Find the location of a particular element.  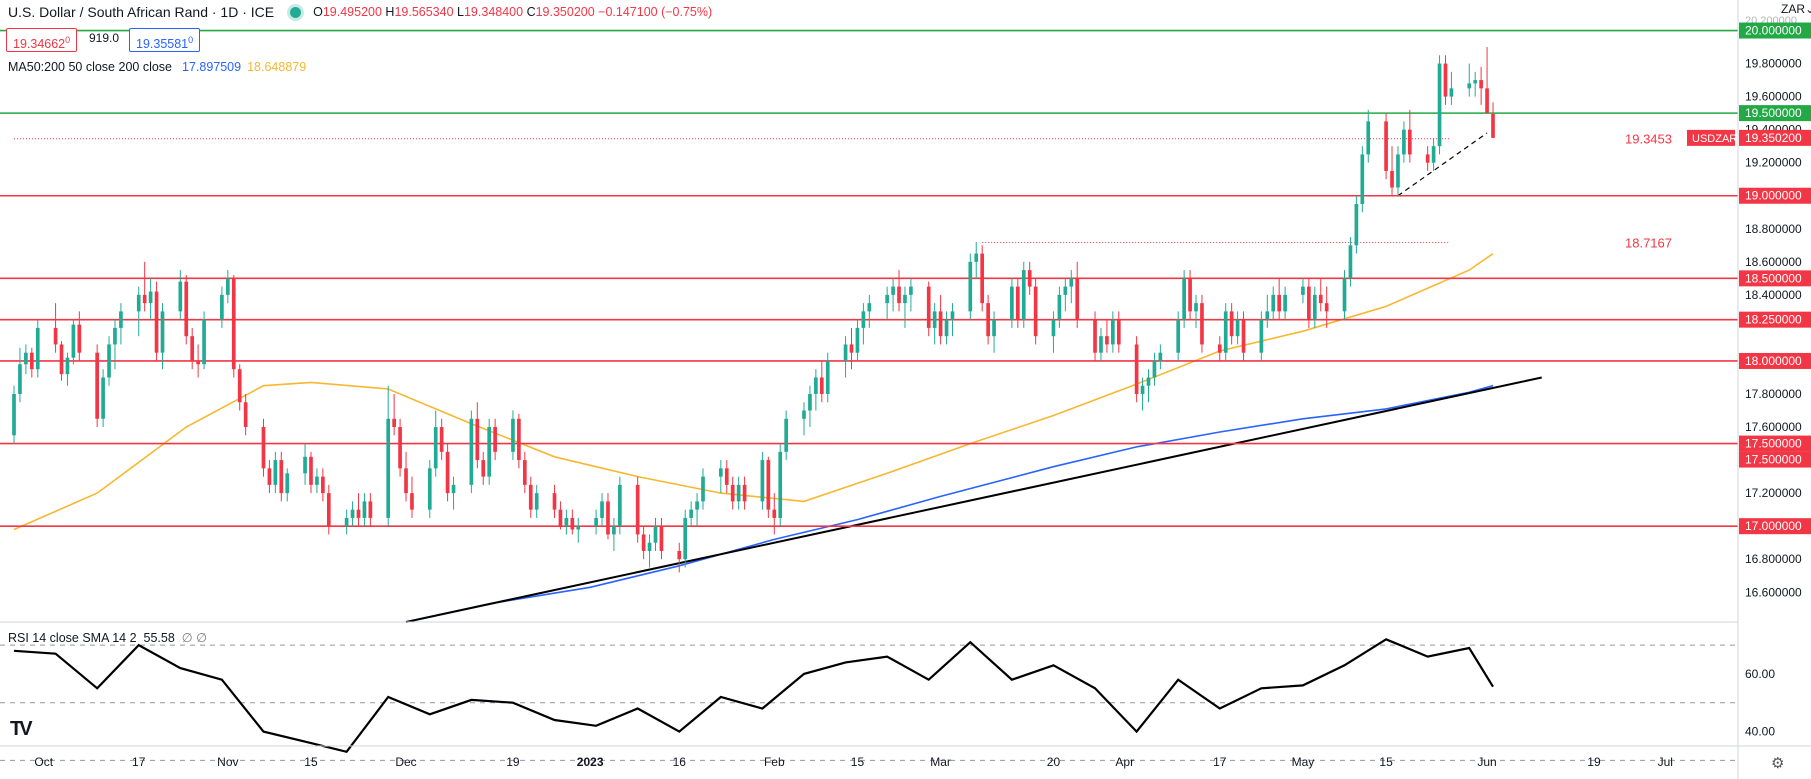

time-tick-label: 17 is located at coordinates (1220, 762).